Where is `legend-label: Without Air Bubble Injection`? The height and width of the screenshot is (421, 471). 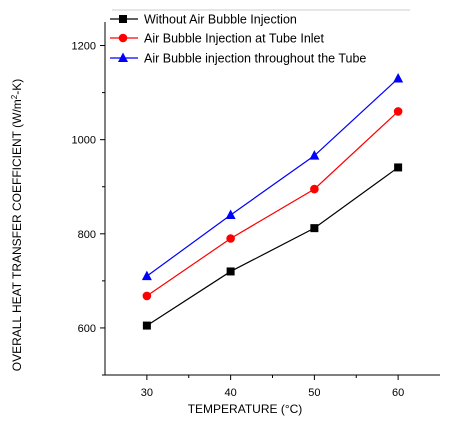
legend-label: Without Air Bubble Injection is located at coordinates (220, 20).